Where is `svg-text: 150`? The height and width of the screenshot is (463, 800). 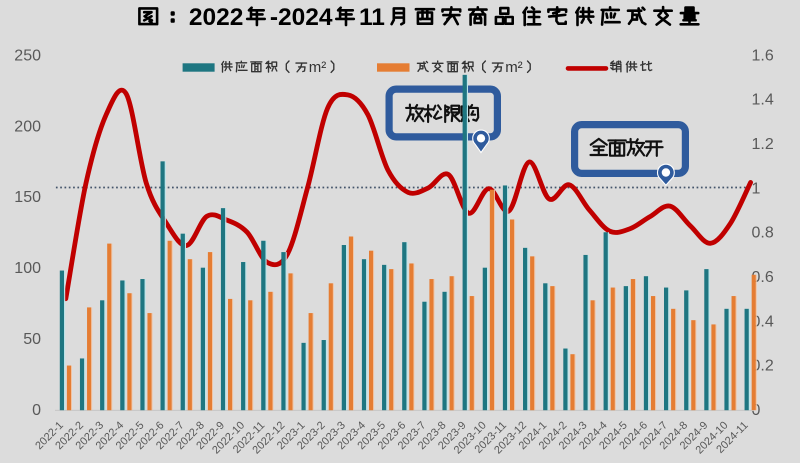
svg-text: 150 is located at coordinates (27, 197).